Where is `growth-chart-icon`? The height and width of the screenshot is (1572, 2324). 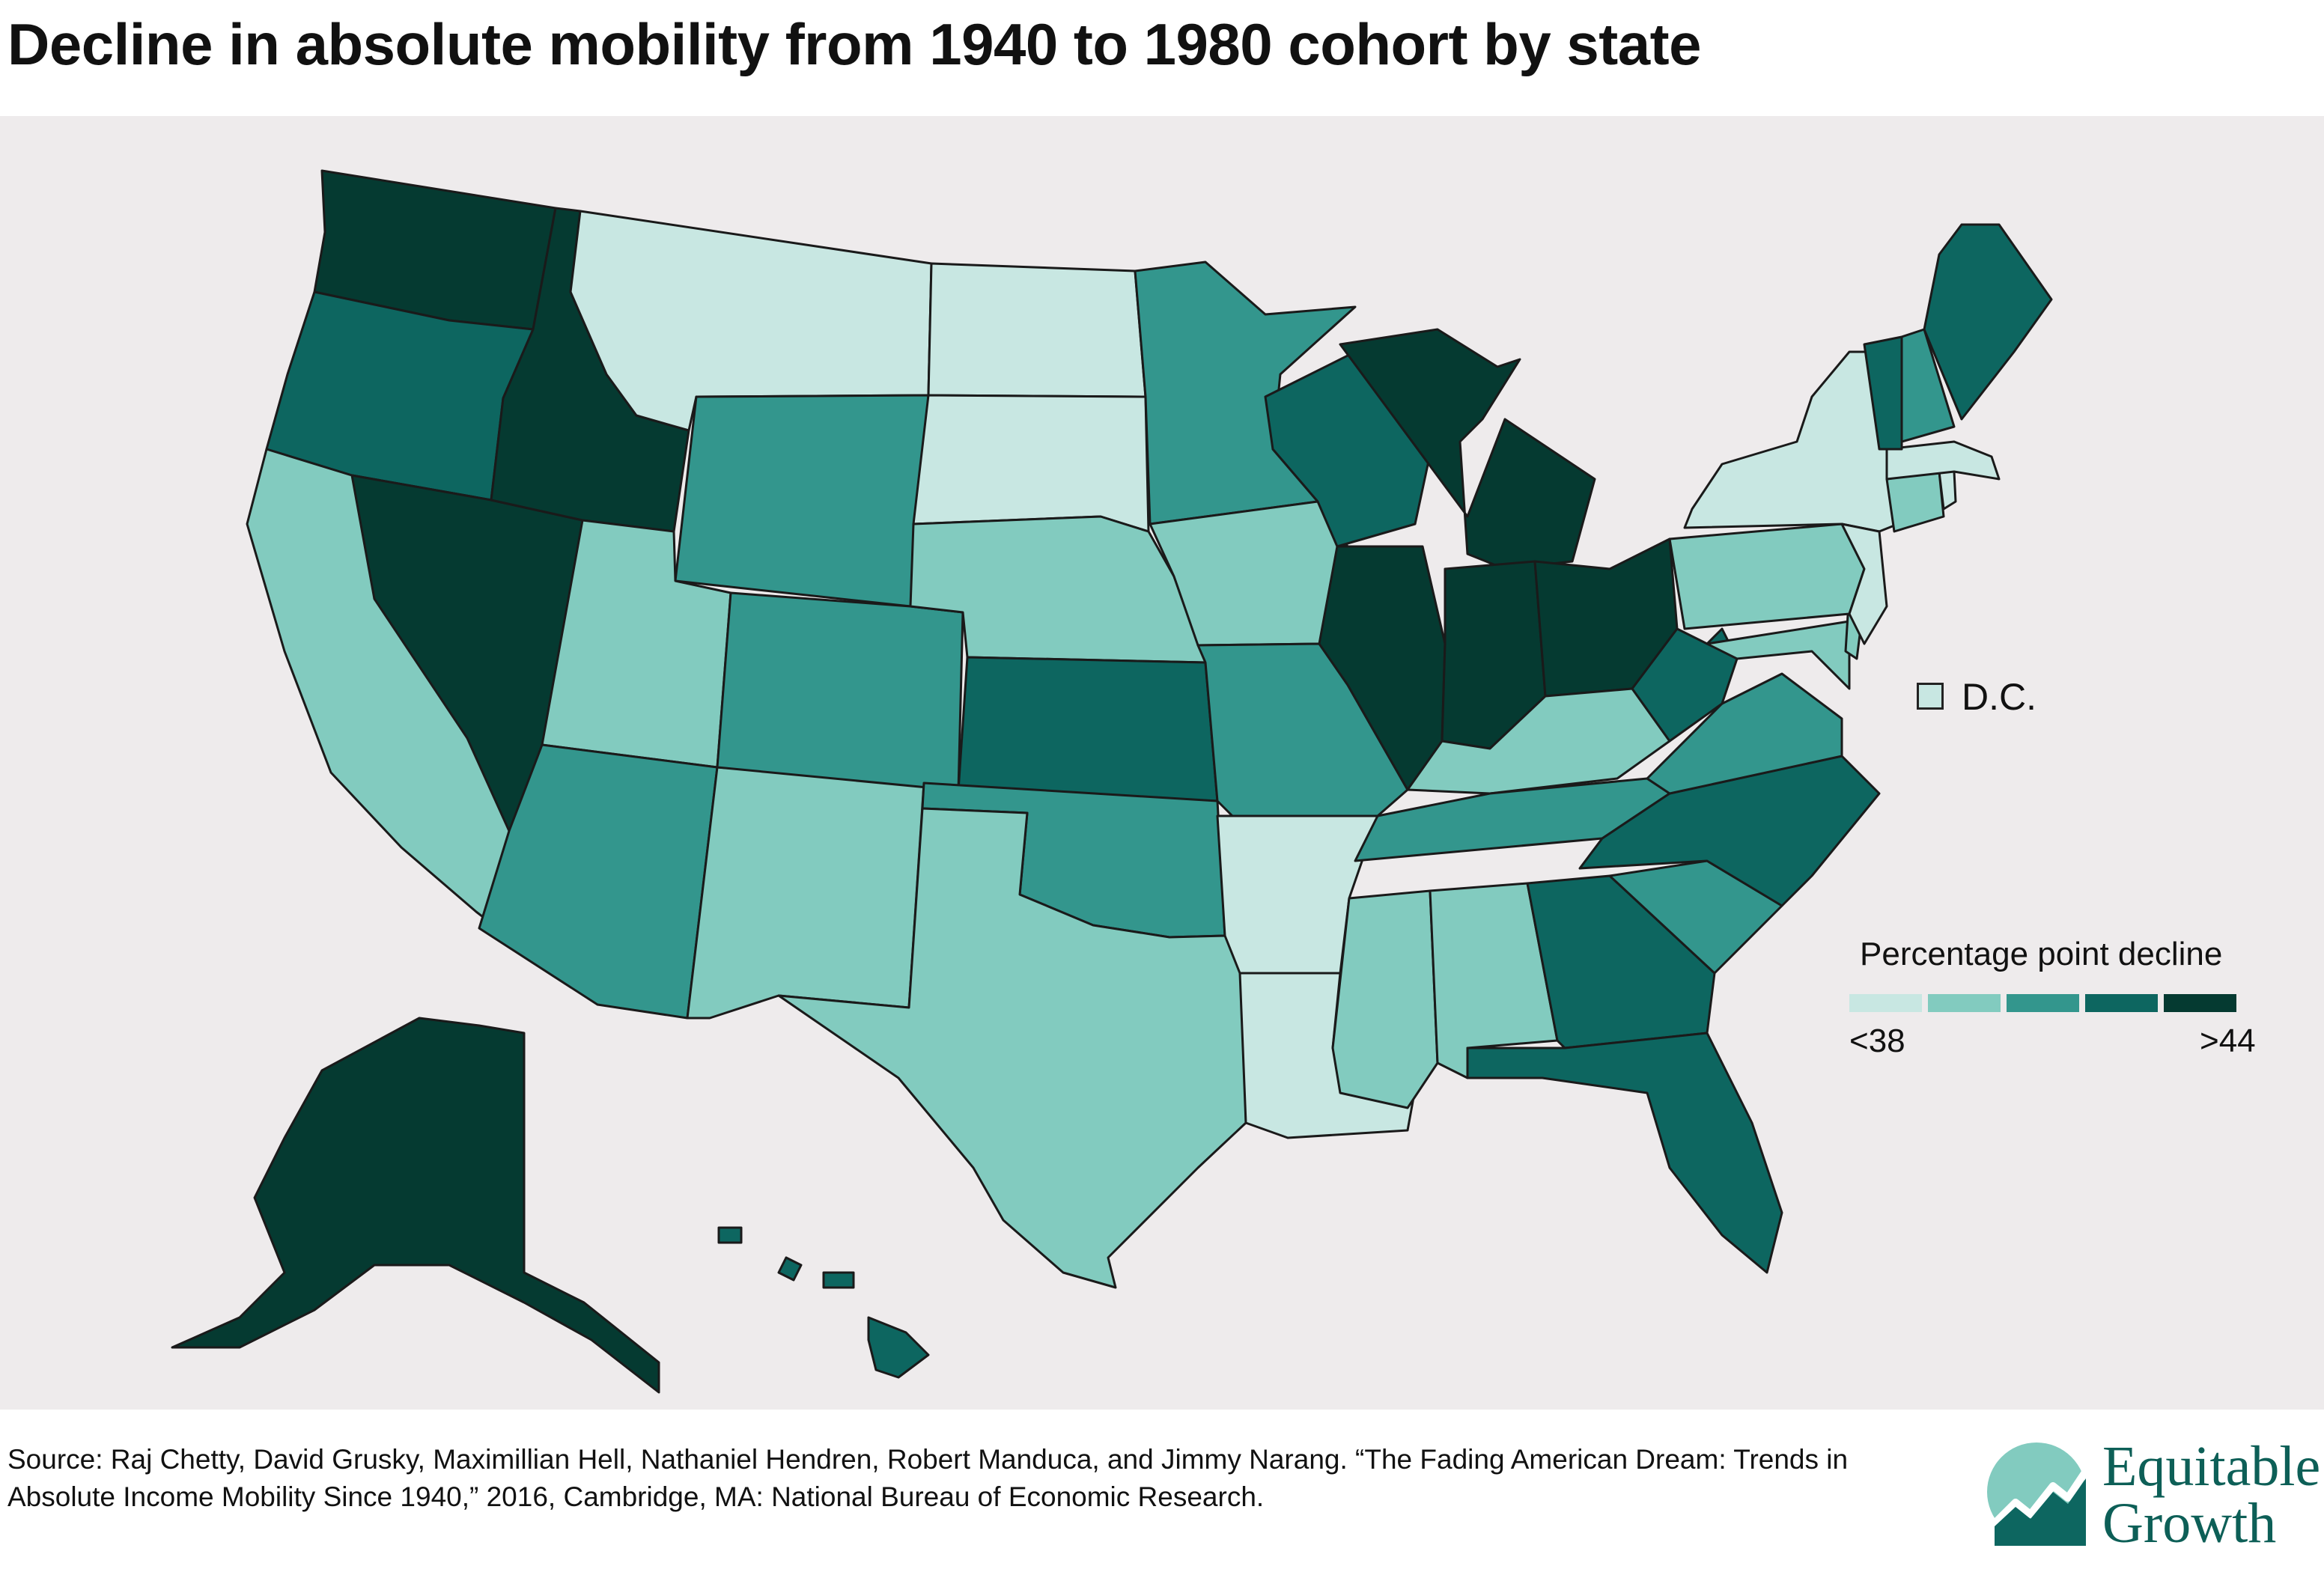
growth-chart-icon is located at coordinates (2038, 1494).